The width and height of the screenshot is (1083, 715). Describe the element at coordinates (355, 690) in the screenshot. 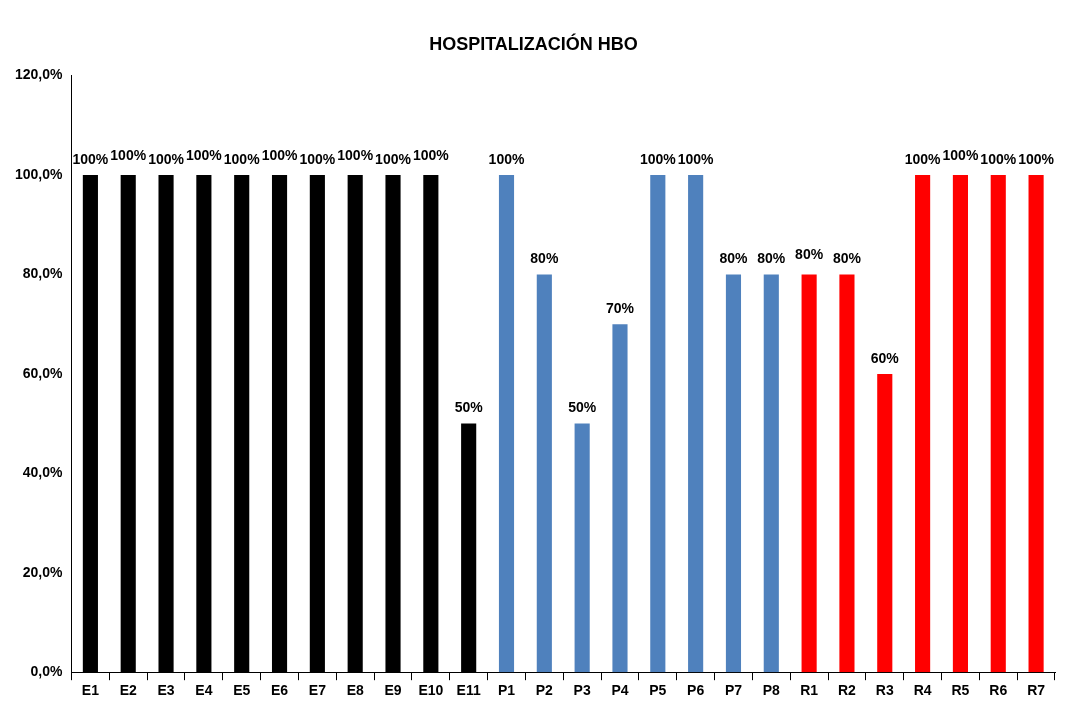

I see `x-tick-label: E8` at that location.